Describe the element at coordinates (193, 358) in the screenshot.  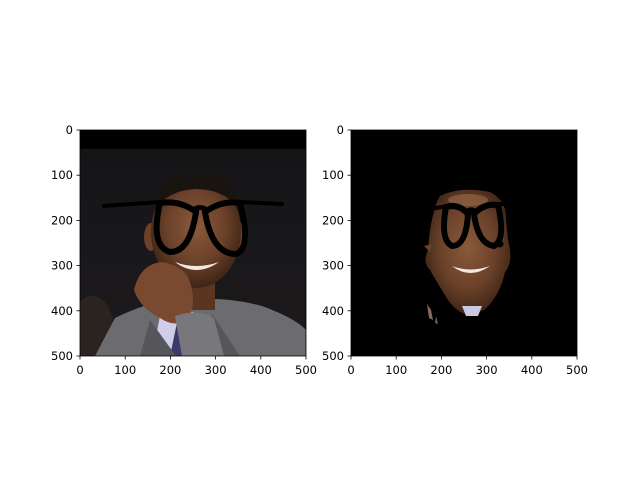
I see `left-x-axis` at that location.